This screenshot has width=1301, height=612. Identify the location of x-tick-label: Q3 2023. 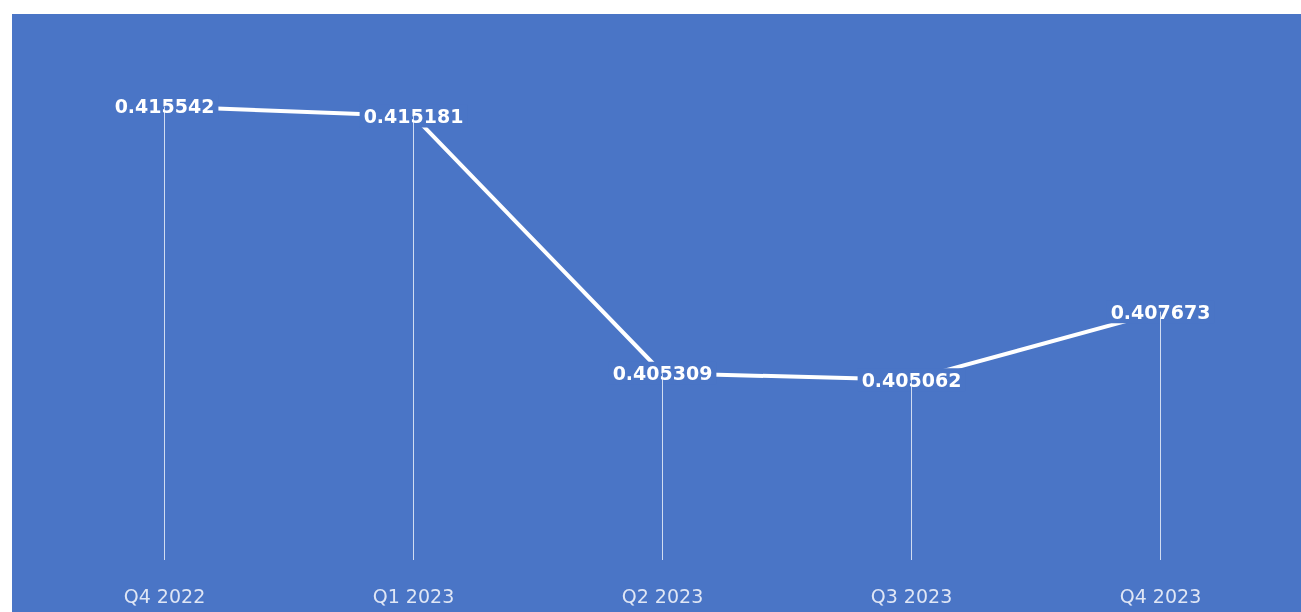
(911, 595).